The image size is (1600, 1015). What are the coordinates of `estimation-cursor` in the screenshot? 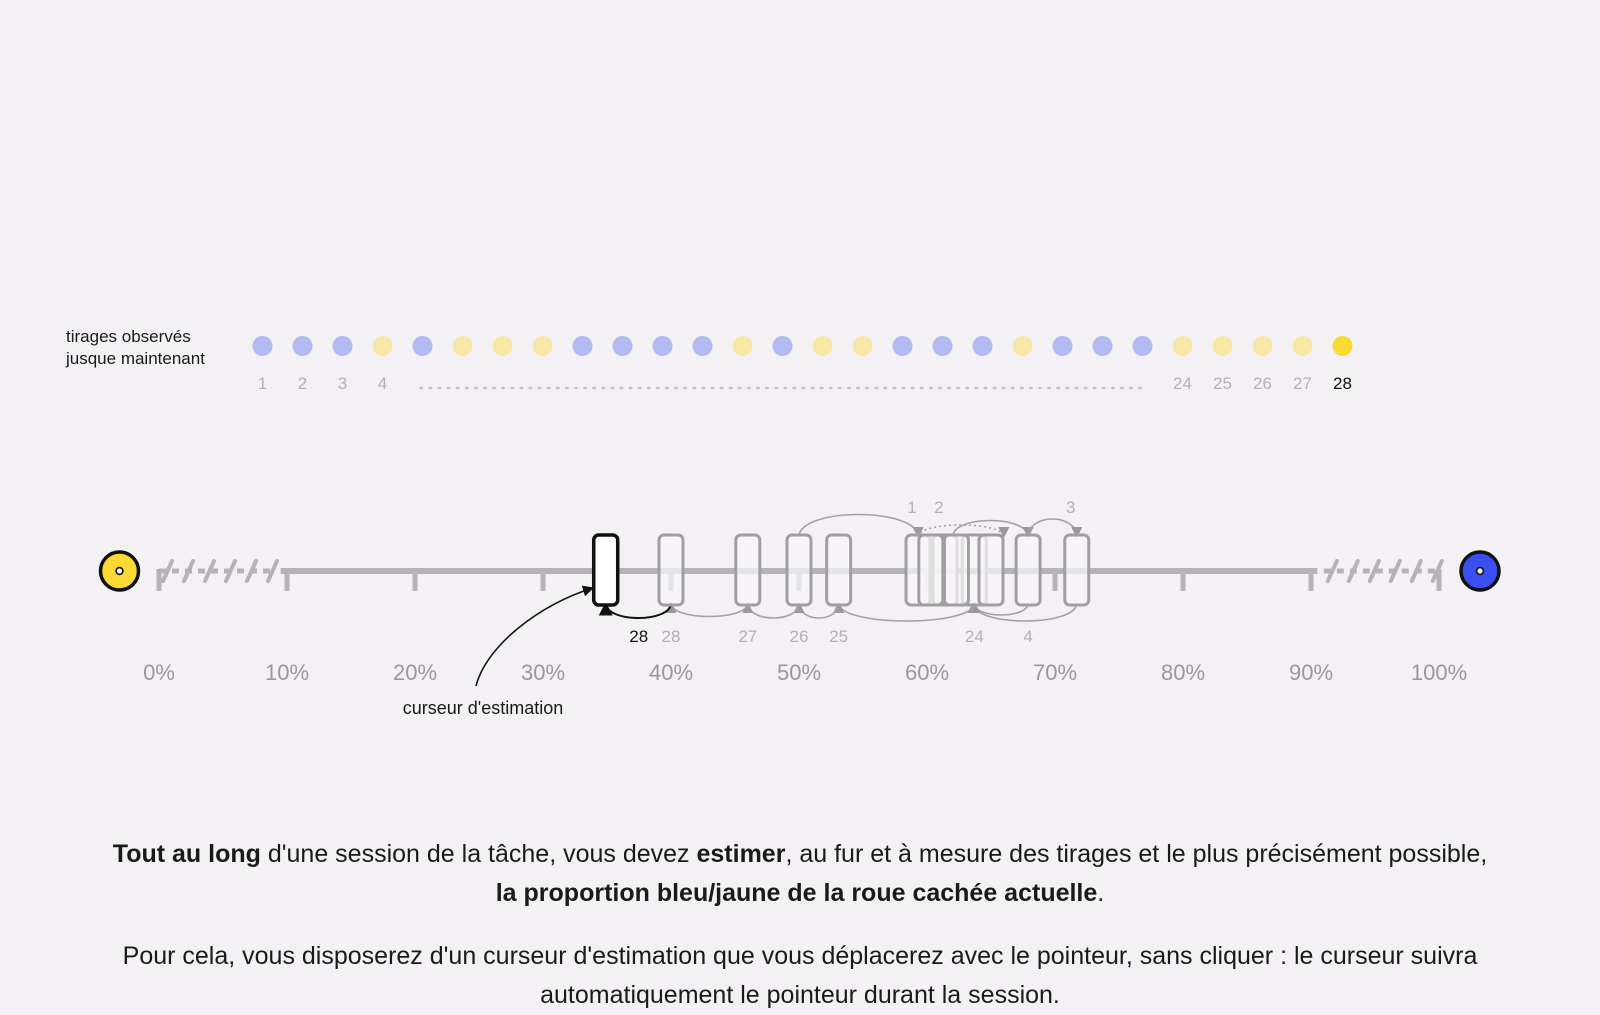 It's located at (605, 570).